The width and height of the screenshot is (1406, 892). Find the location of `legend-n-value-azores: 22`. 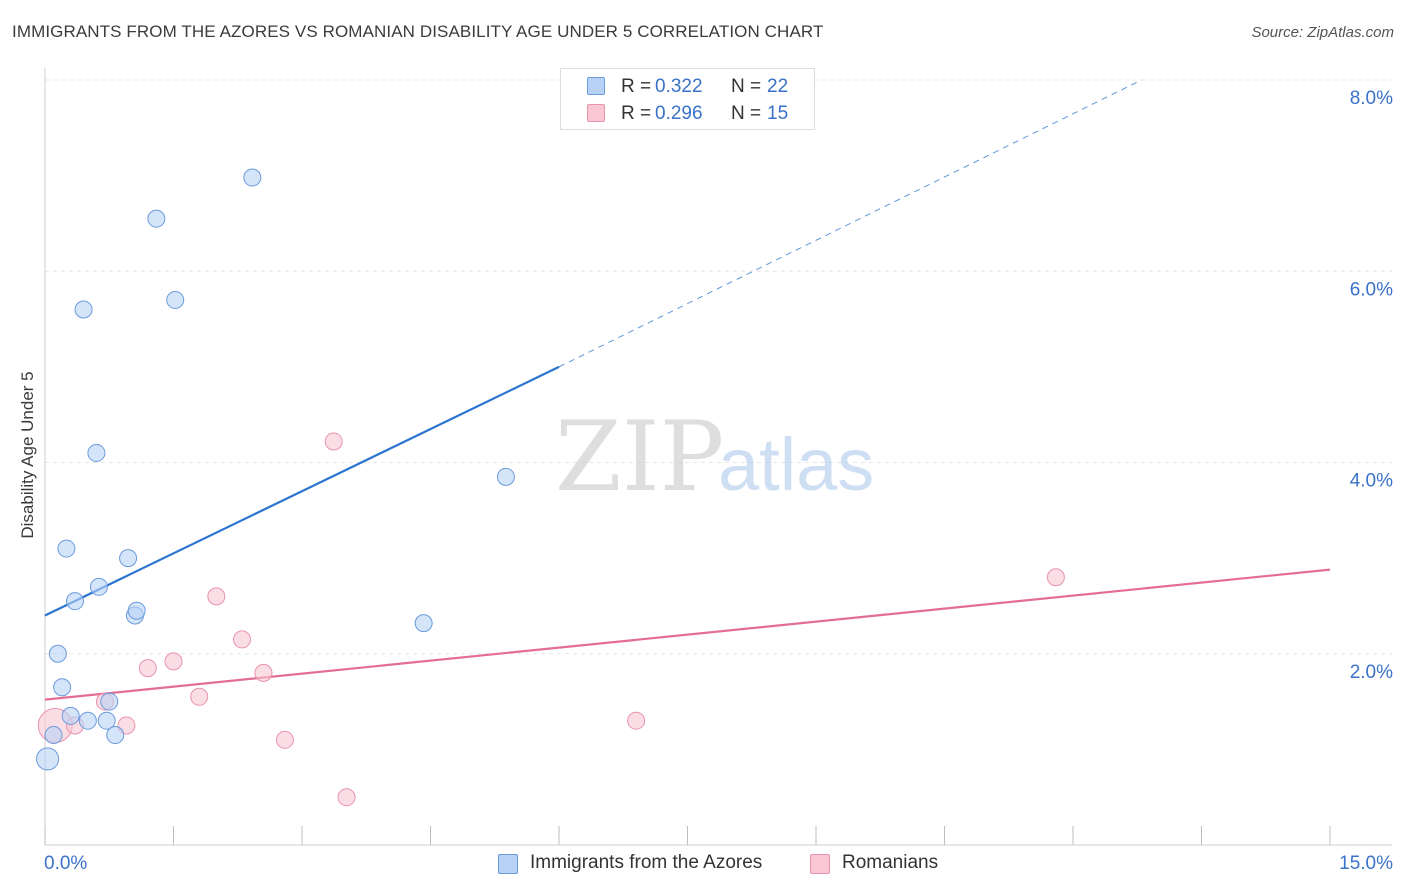

legend-n-value-azores: 22 is located at coordinates (778, 86).